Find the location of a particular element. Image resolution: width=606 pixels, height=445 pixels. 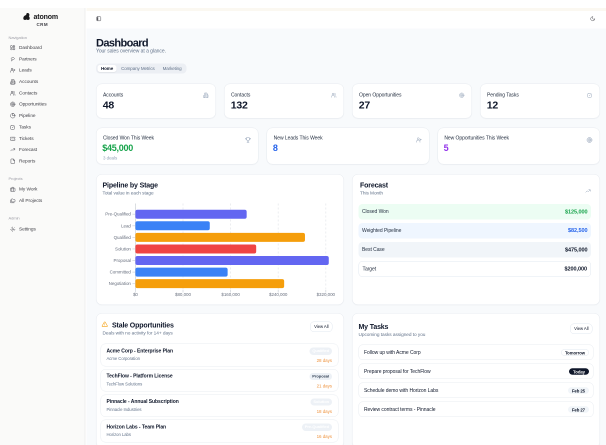

svg-text: $160,000 is located at coordinates (230, 294).